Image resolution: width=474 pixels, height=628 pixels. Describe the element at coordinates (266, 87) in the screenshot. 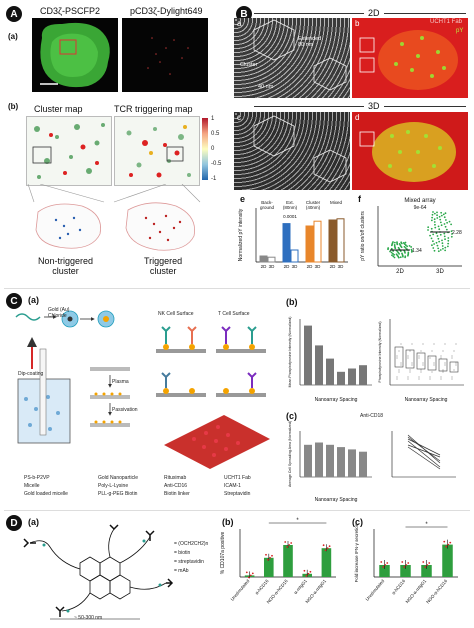

I see `nm40-label: 40 nm` at that location.